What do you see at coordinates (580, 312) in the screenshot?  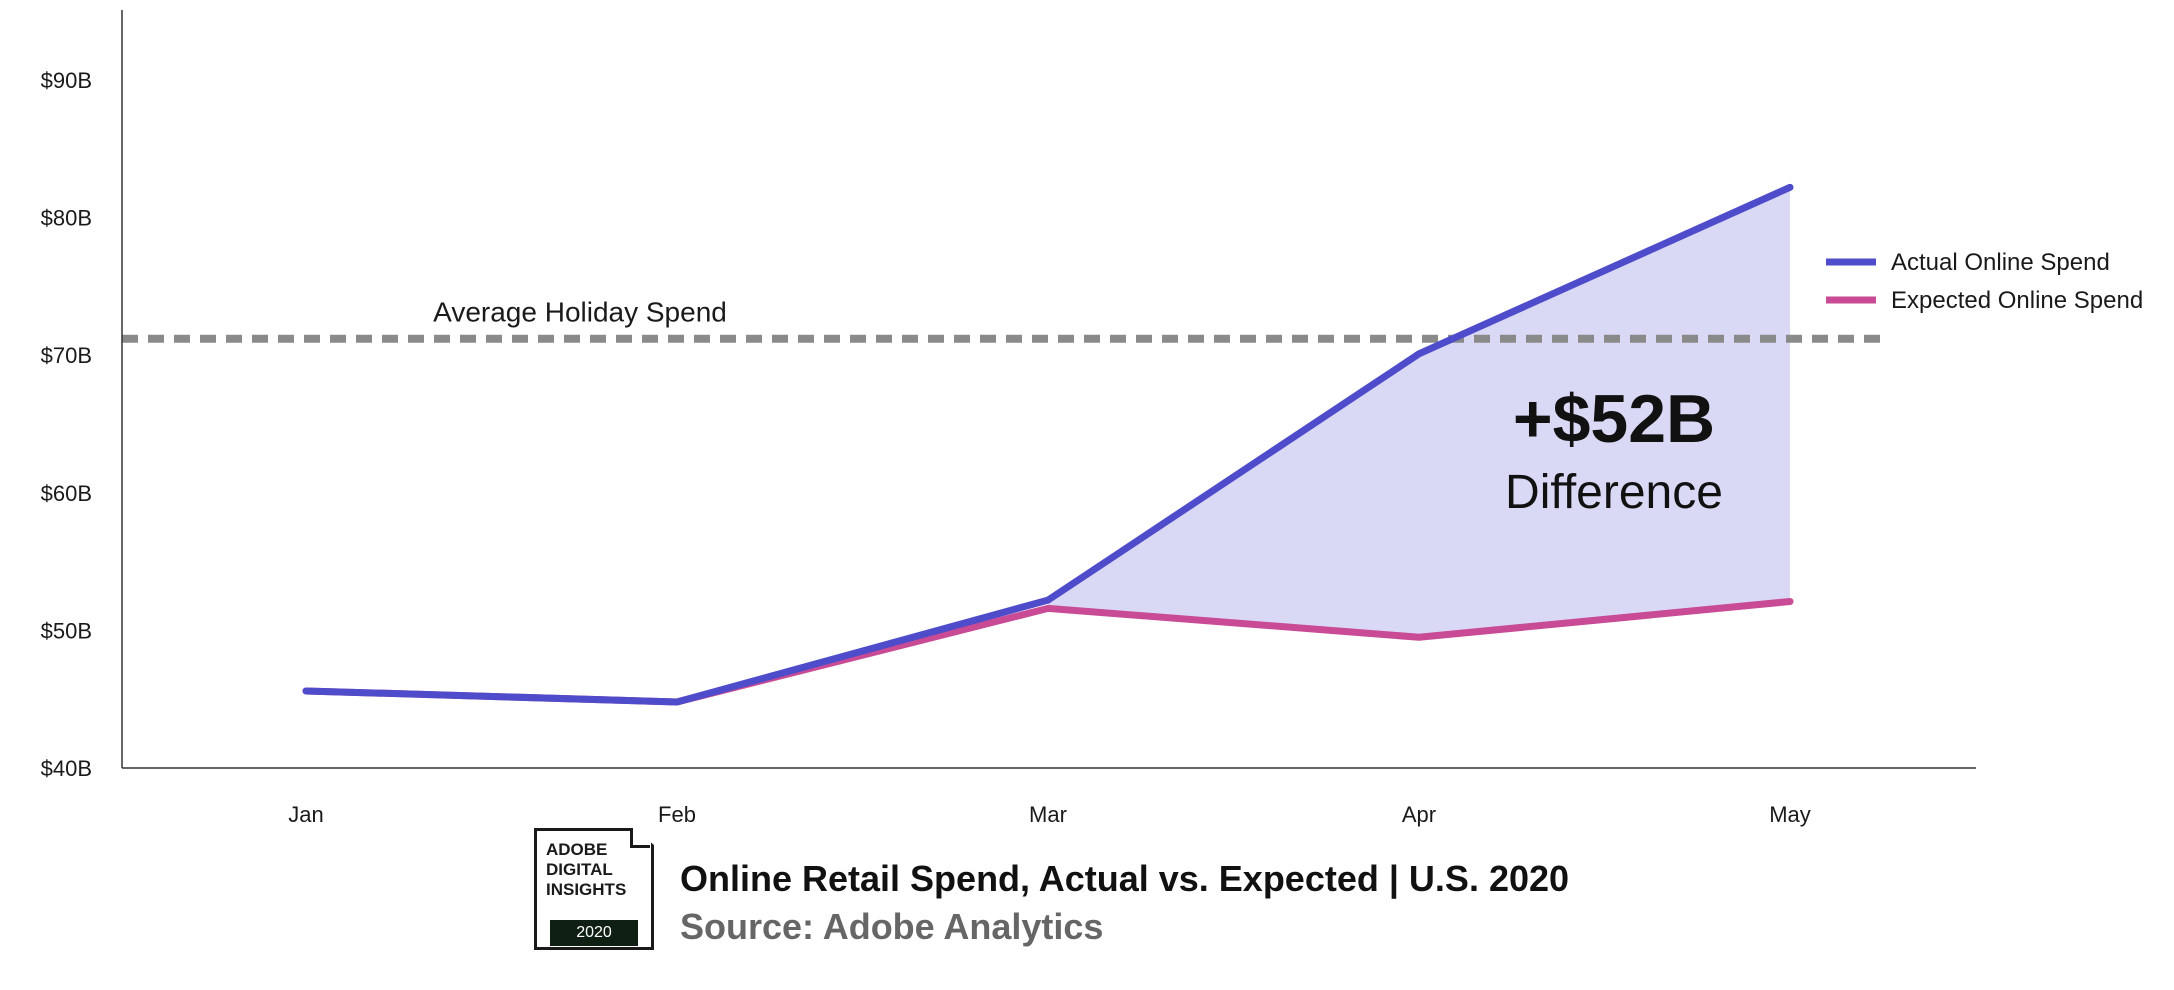 I see `reference-line-label: Average Holiday Spend` at bounding box center [580, 312].